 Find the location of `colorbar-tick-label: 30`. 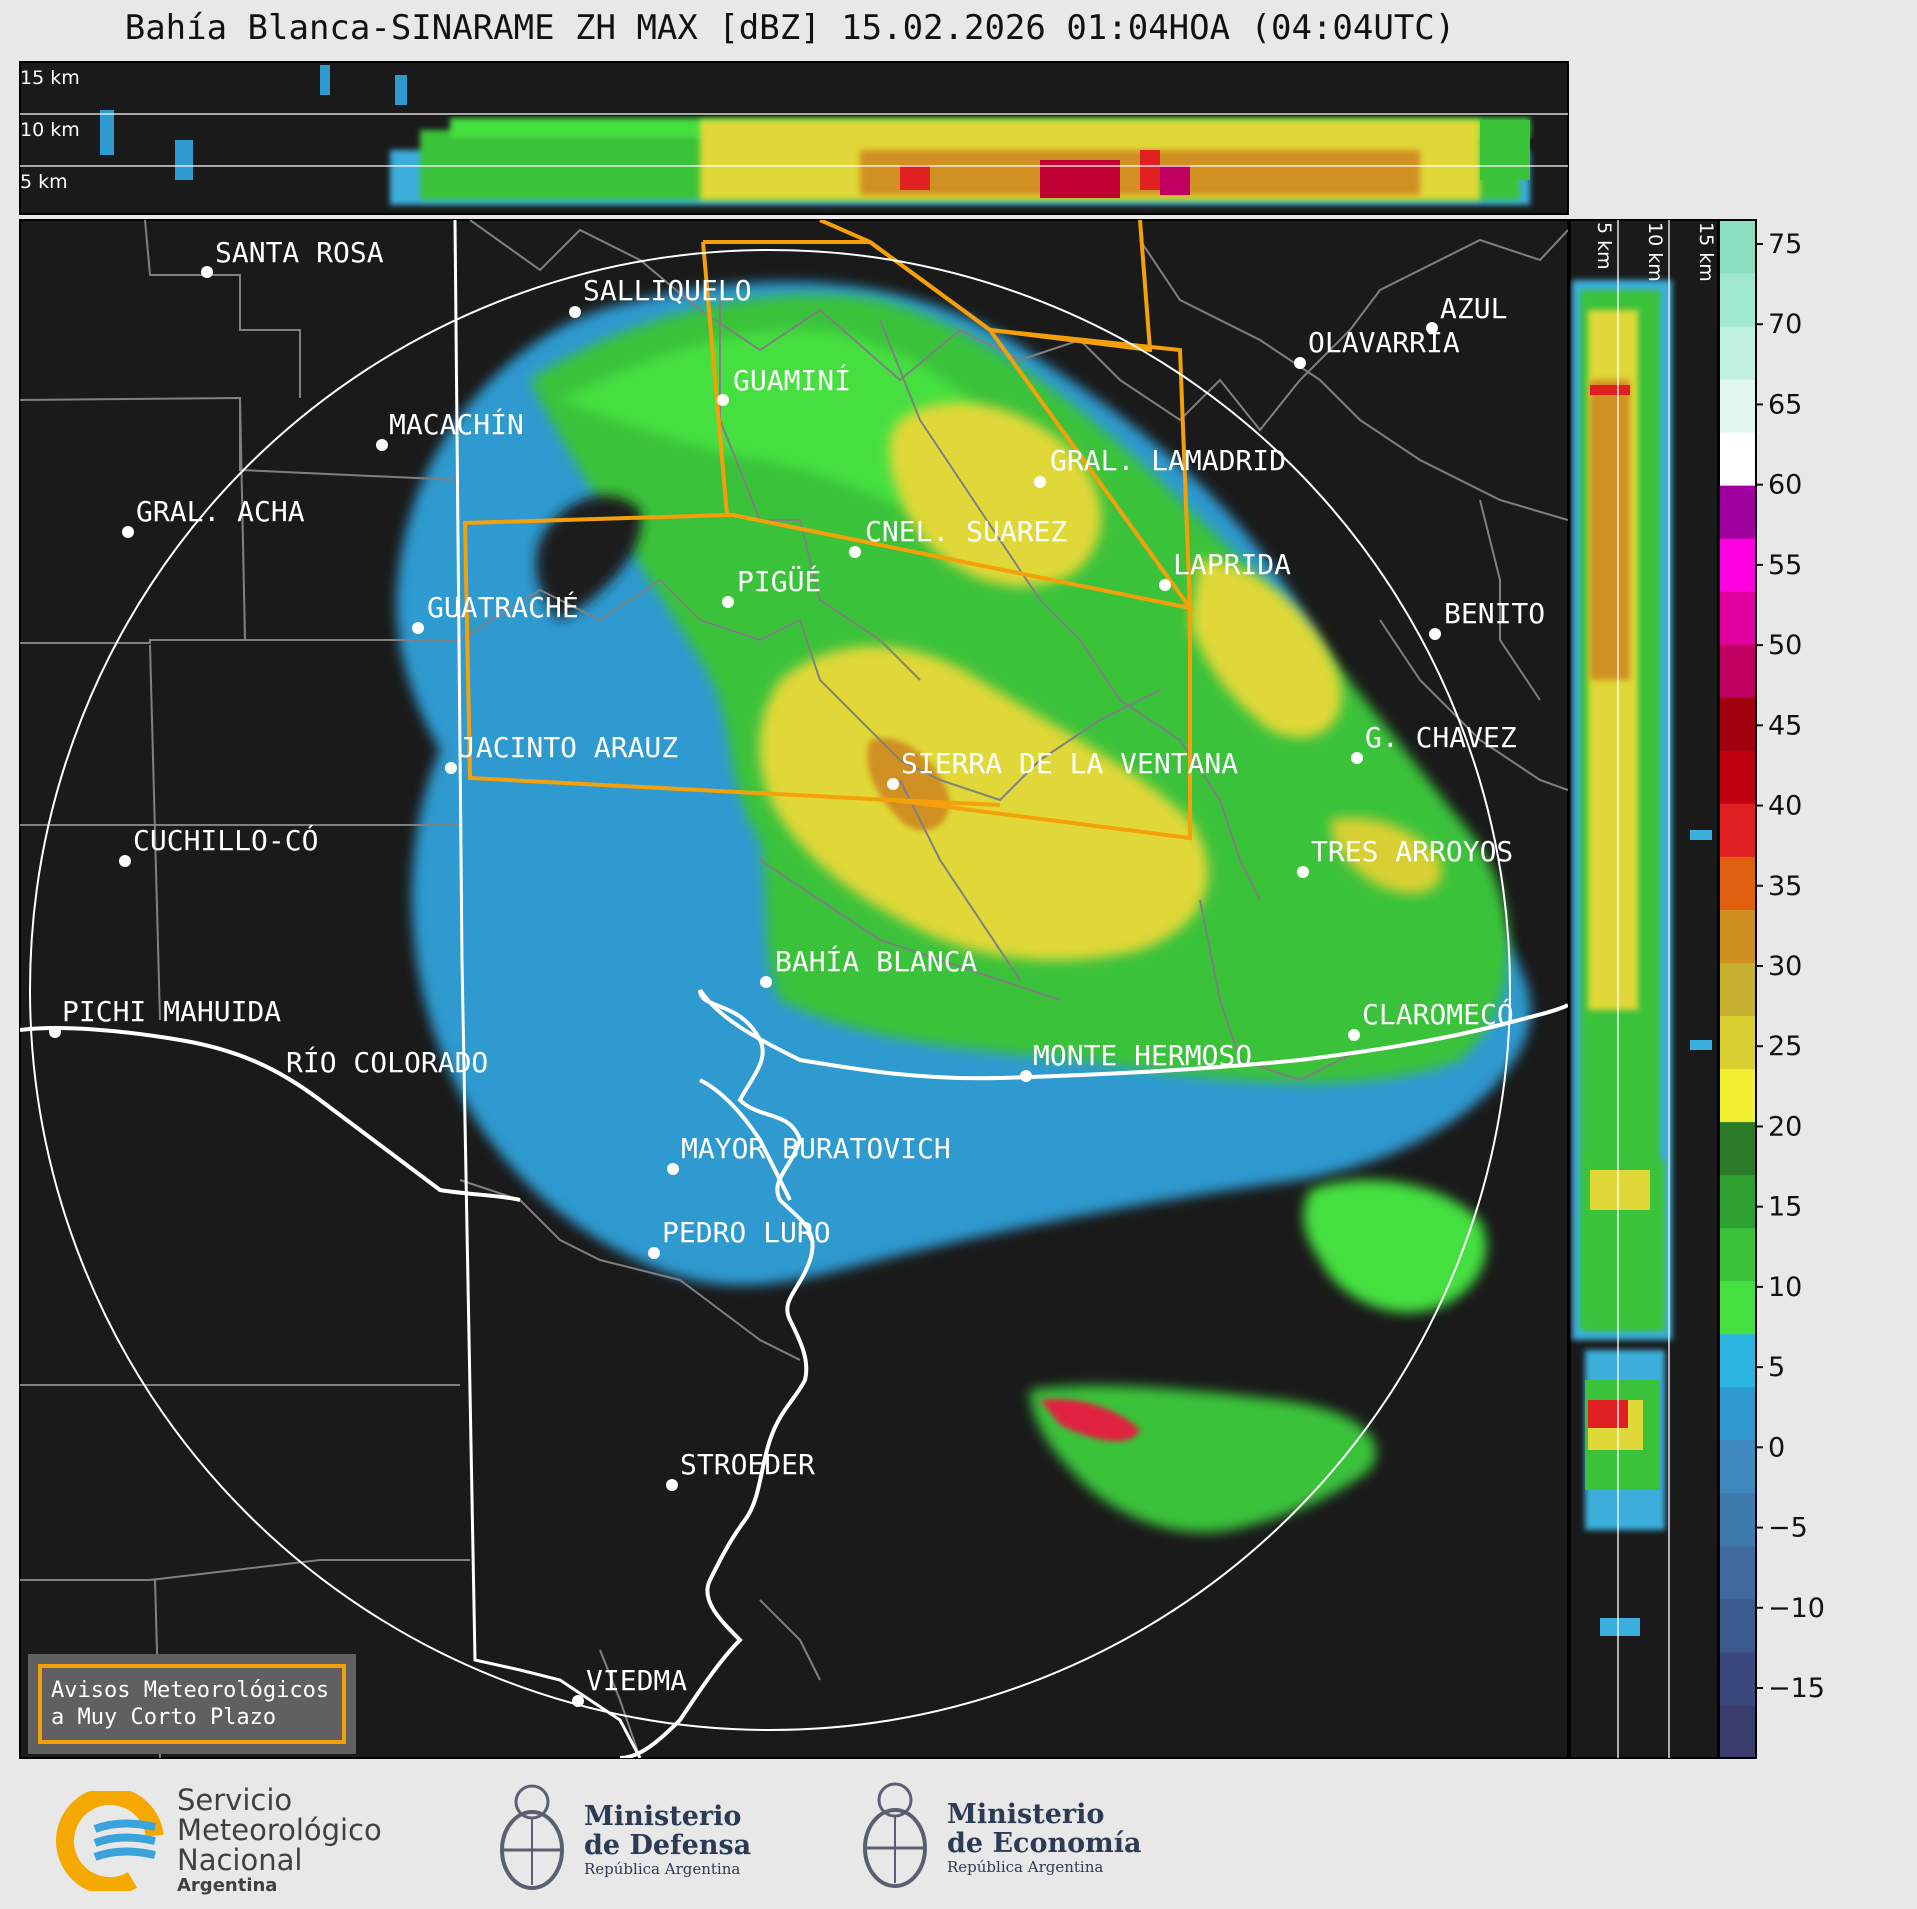

colorbar-tick-label: 30 is located at coordinates (1785, 966).